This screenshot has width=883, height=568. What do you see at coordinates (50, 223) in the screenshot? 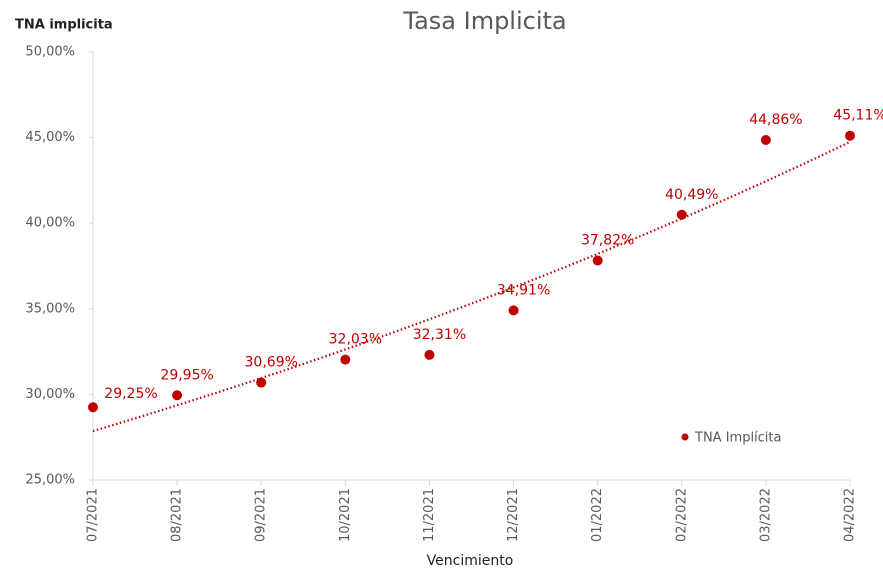
I see `y-tick-label: 40,00%` at bounding box center [50, 223].